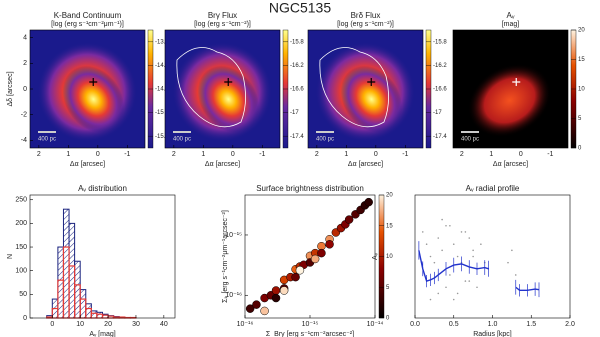 This screenshot has width=600, height=337. I want to click on figure-title: NGC5135, so click(300, 8).